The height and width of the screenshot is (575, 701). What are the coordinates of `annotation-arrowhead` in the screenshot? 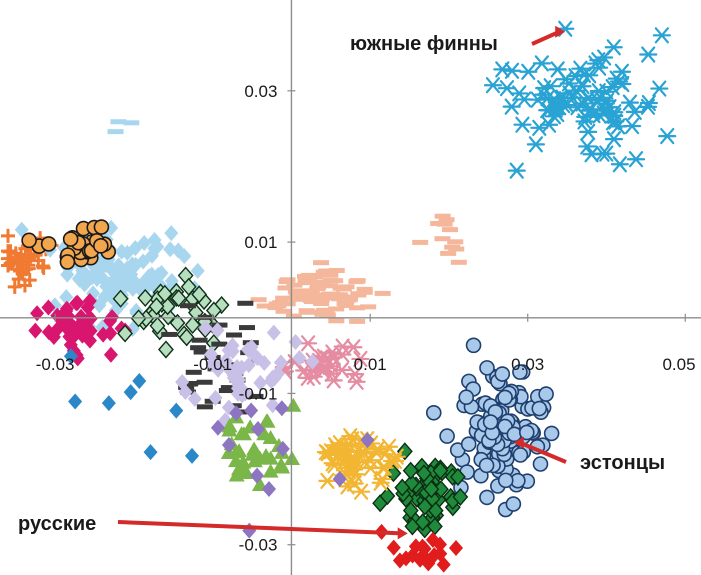 It's located at (560, 31).